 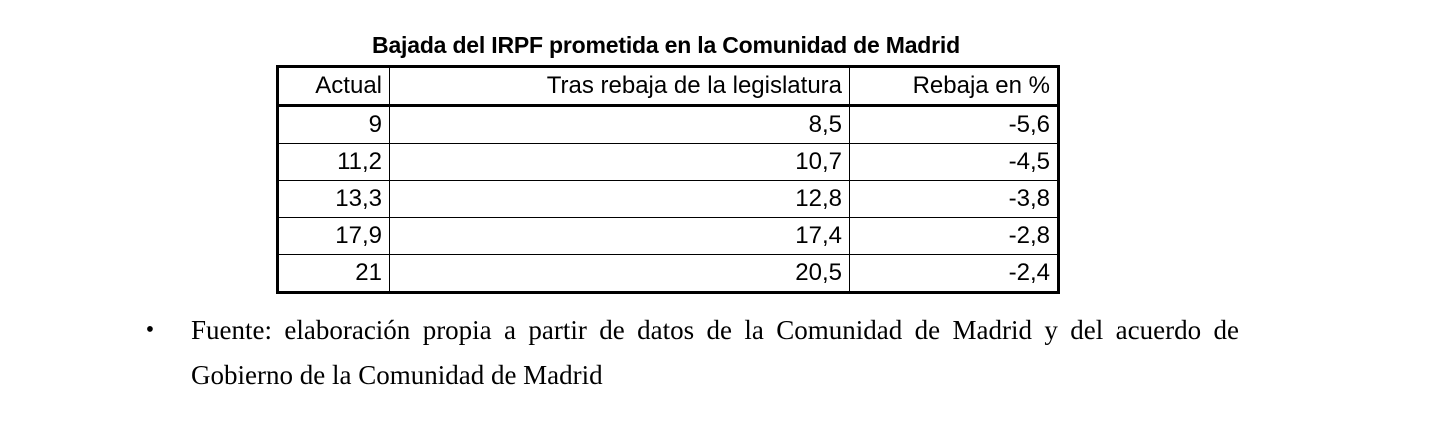 What do you see at coordinates (333, 273) in the screenshot?
I see `cell-actual: 21` at bounding box center [333, 273].